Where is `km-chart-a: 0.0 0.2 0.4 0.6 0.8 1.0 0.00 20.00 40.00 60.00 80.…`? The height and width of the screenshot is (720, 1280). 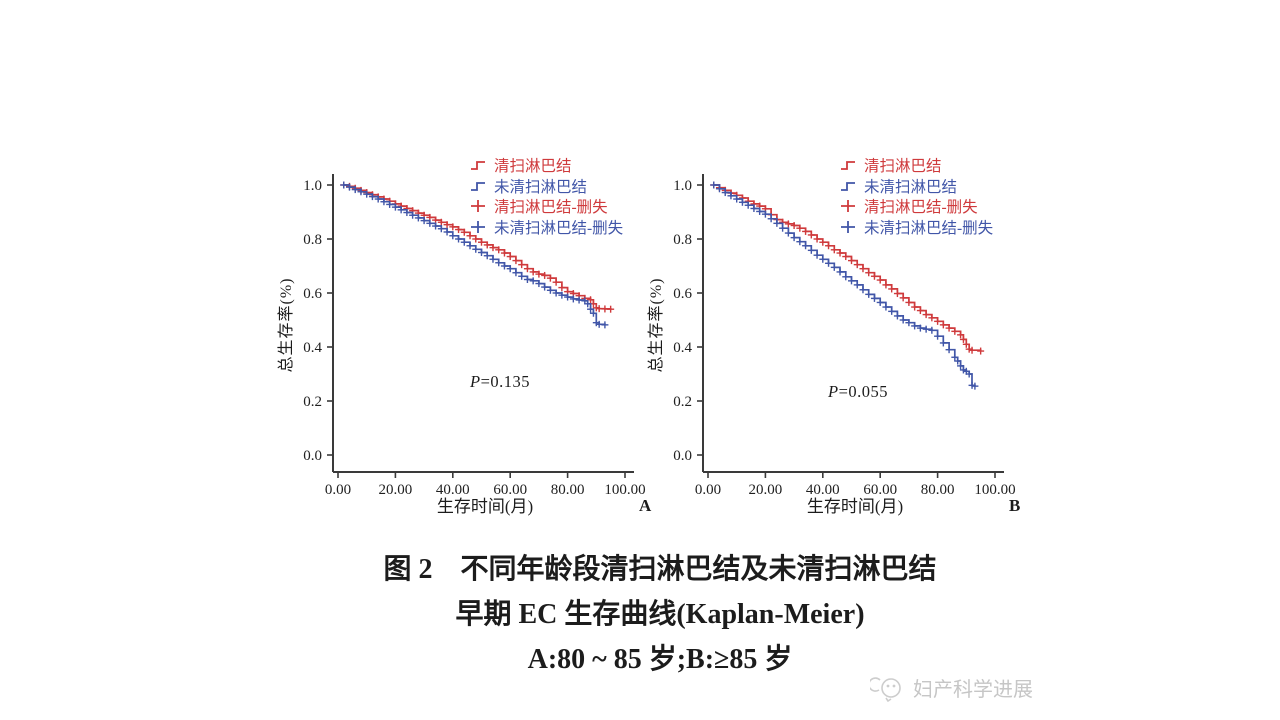
km-chart-a: 0.0 0.2 0.4 0.6 0.8 1.0 0.00 20.00 40.00 60.00 80.… is located at coordinates (474, 336).